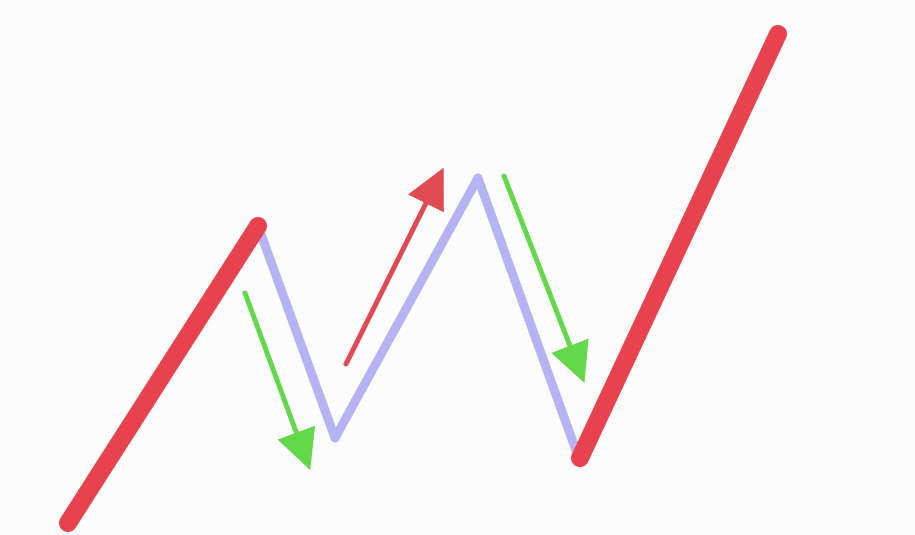 The width and height of the screenshot is (915, 535). What do you see at coordinates (545, 278) in the screenshot?
I see `second-down-arrow` at bounding box center [545, 278].